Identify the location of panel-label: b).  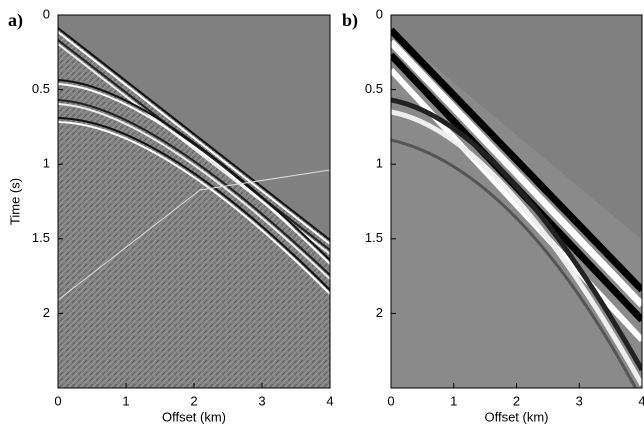
(350, 20).